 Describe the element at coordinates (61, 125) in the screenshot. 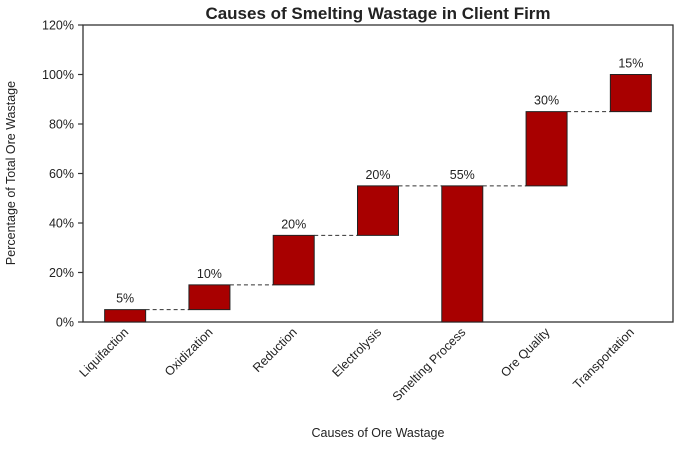

I see `y-tick-label: 80%` at that location.